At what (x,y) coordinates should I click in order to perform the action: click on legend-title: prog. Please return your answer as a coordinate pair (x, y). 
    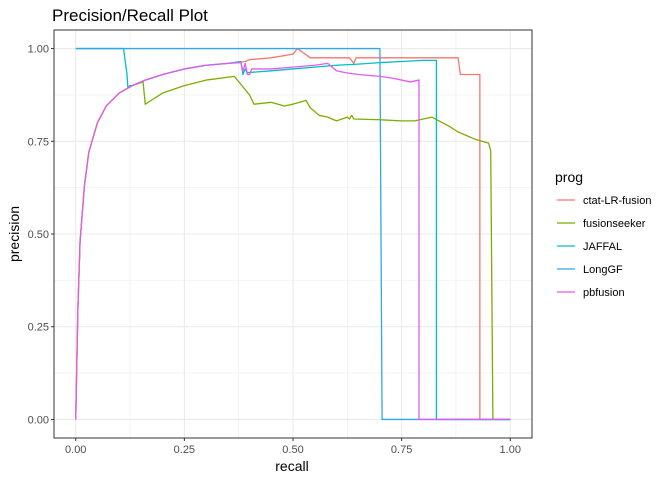
    Looking at the image, I should click on (569, 177).